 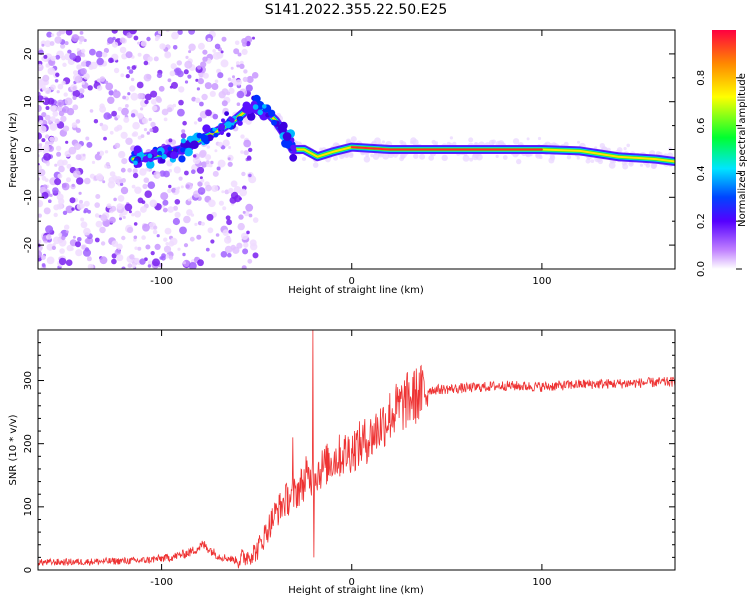 I want to click on colorbar-tick-label: 0.8, so click(x=701, y=78).